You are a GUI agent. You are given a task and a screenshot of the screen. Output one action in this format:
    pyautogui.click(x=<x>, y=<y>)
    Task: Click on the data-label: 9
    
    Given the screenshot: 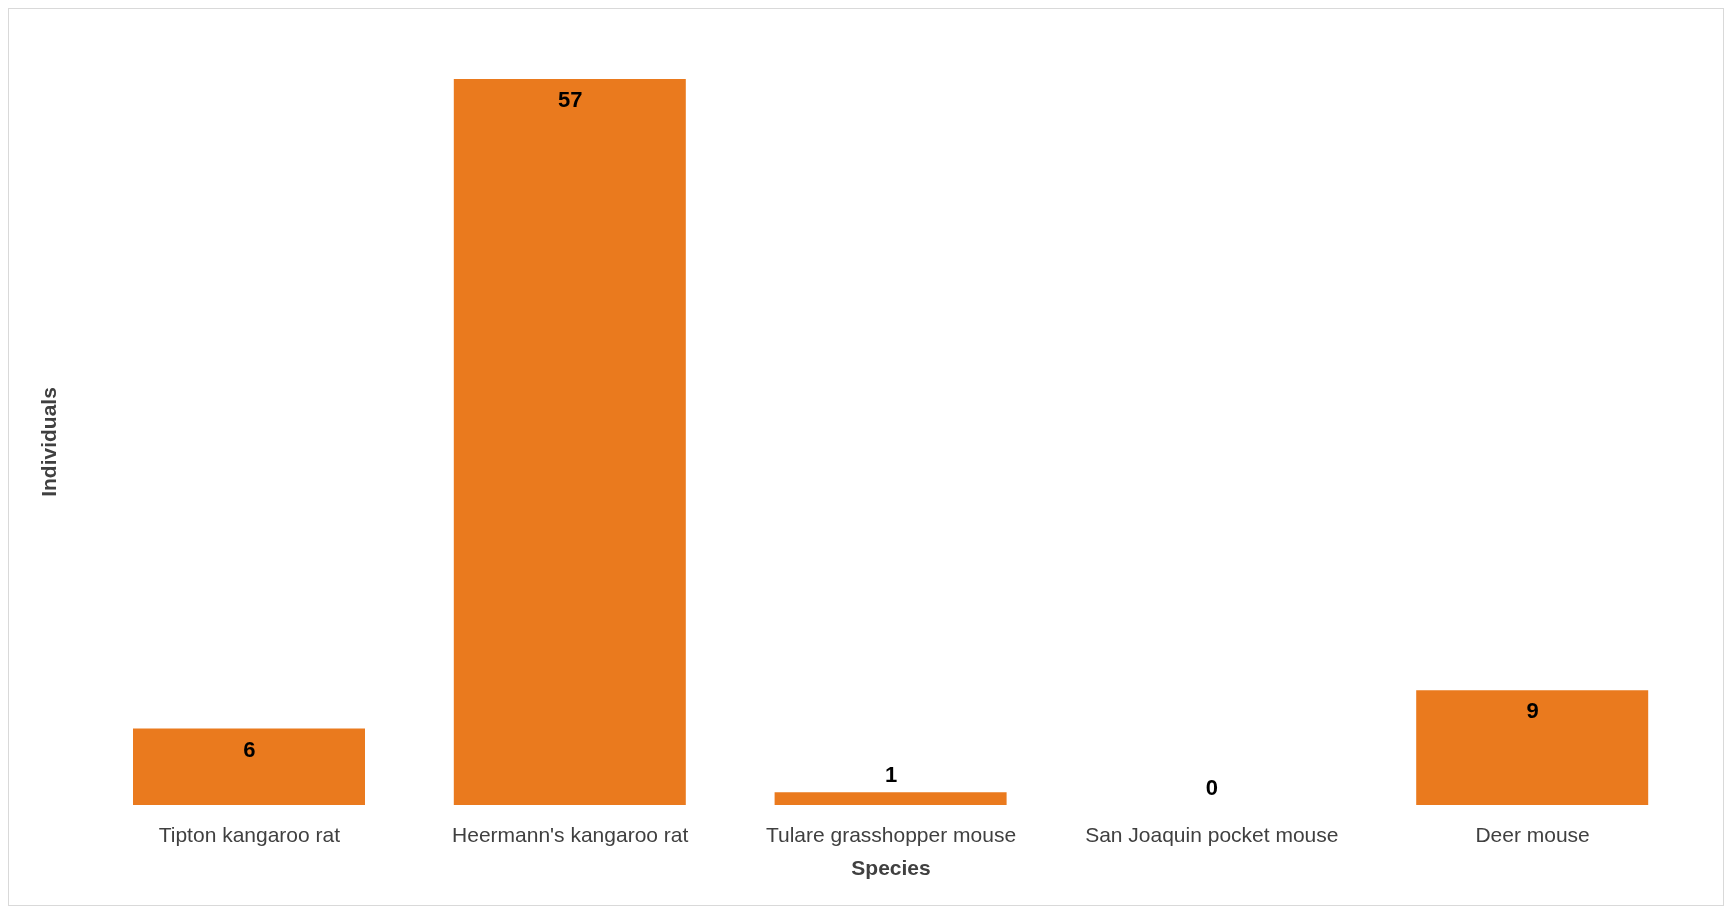 What is the action you would take?
    pyautogui.click(x=1532, y=711)
    